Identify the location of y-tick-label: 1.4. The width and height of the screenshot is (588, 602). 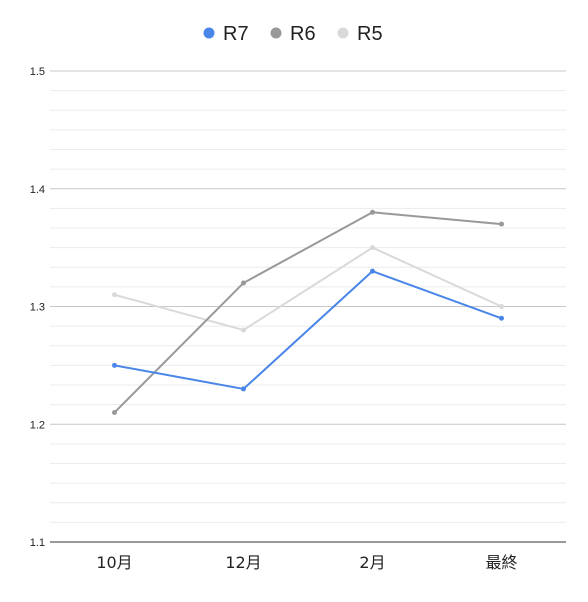
(37, 190).